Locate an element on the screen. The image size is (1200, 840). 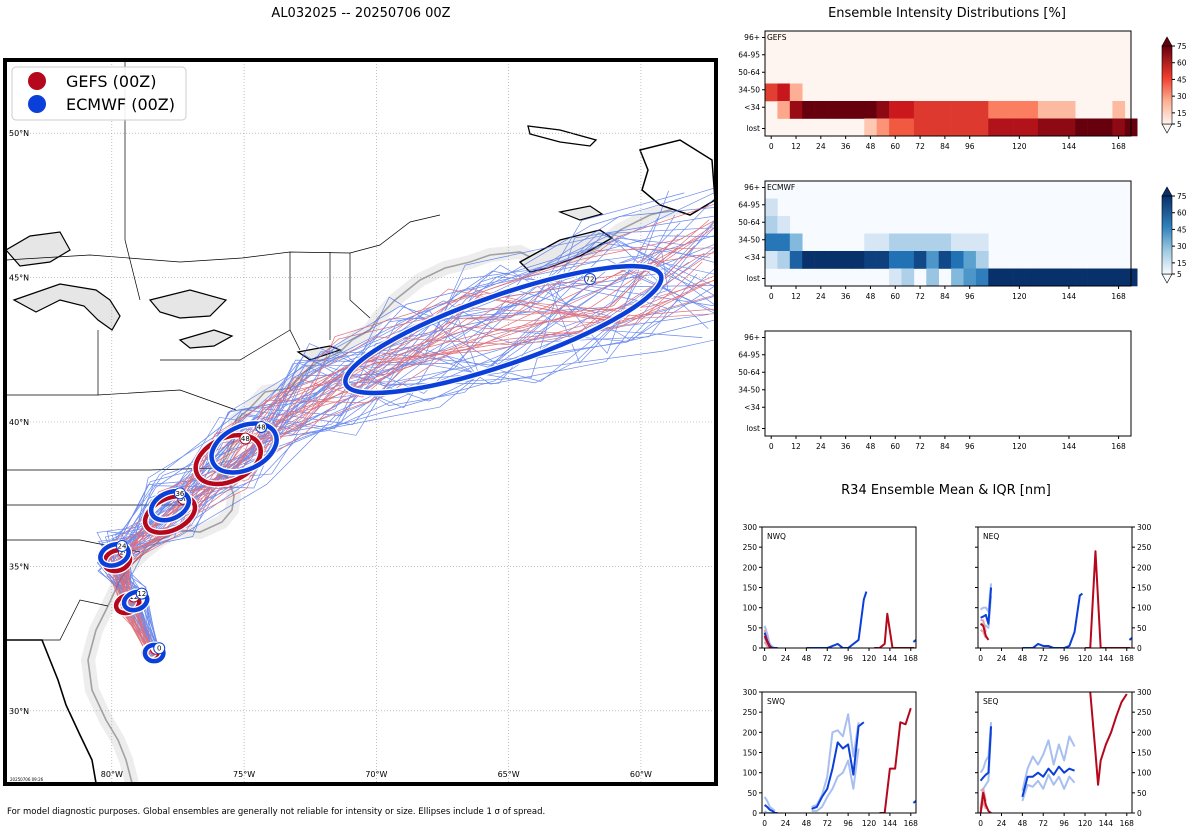
ecmwf-hour-label: 24 is located at coordinates (122, 547).